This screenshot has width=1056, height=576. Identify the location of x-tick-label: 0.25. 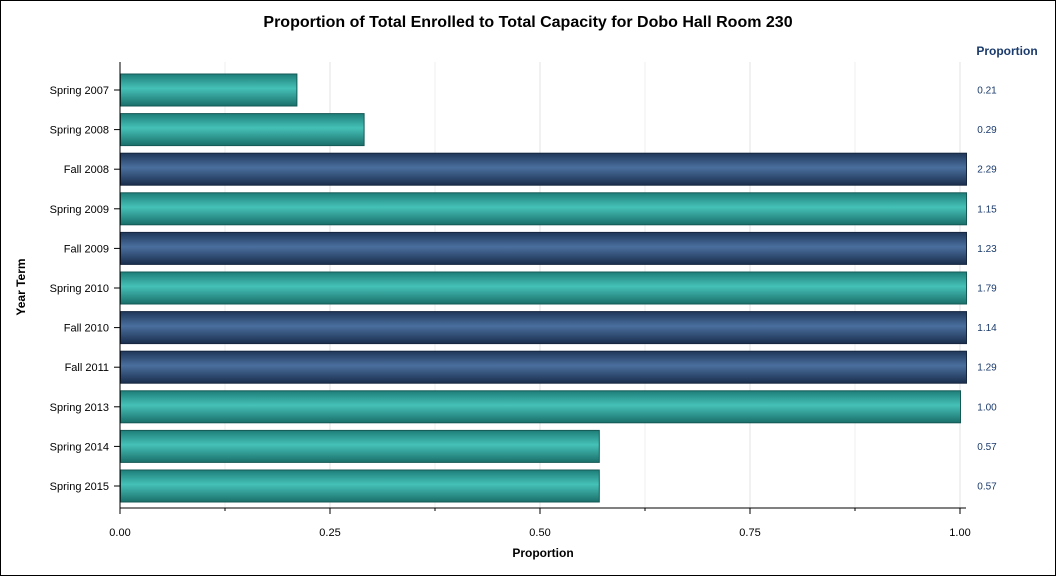
(329, 533).